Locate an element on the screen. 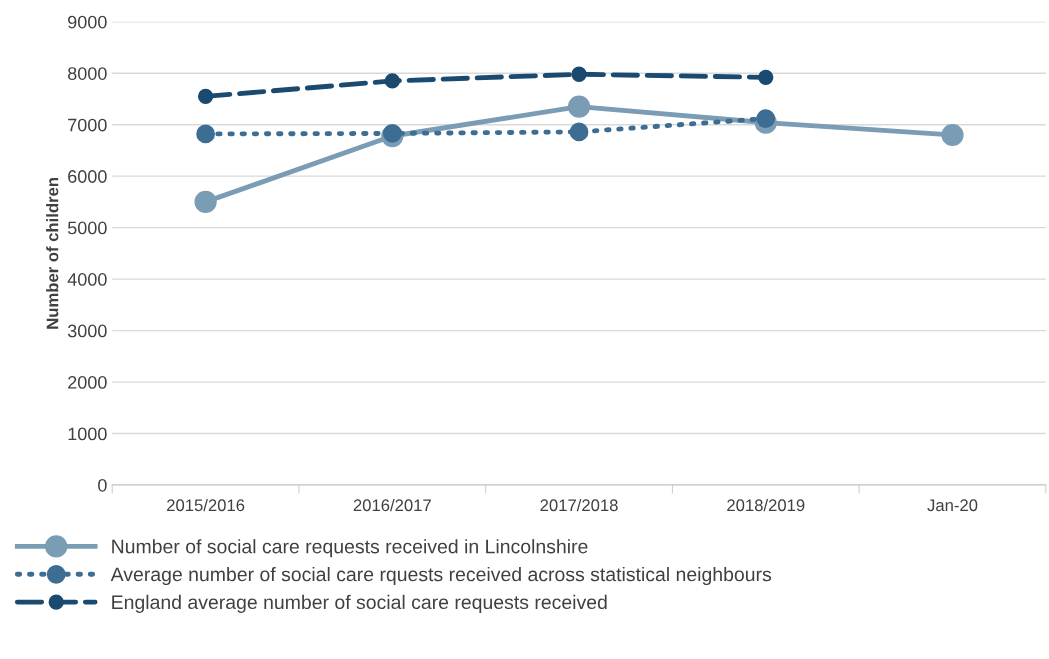 The image size is (1049, 659). y-tick-label: 0 is located at coordinates (102, 485).